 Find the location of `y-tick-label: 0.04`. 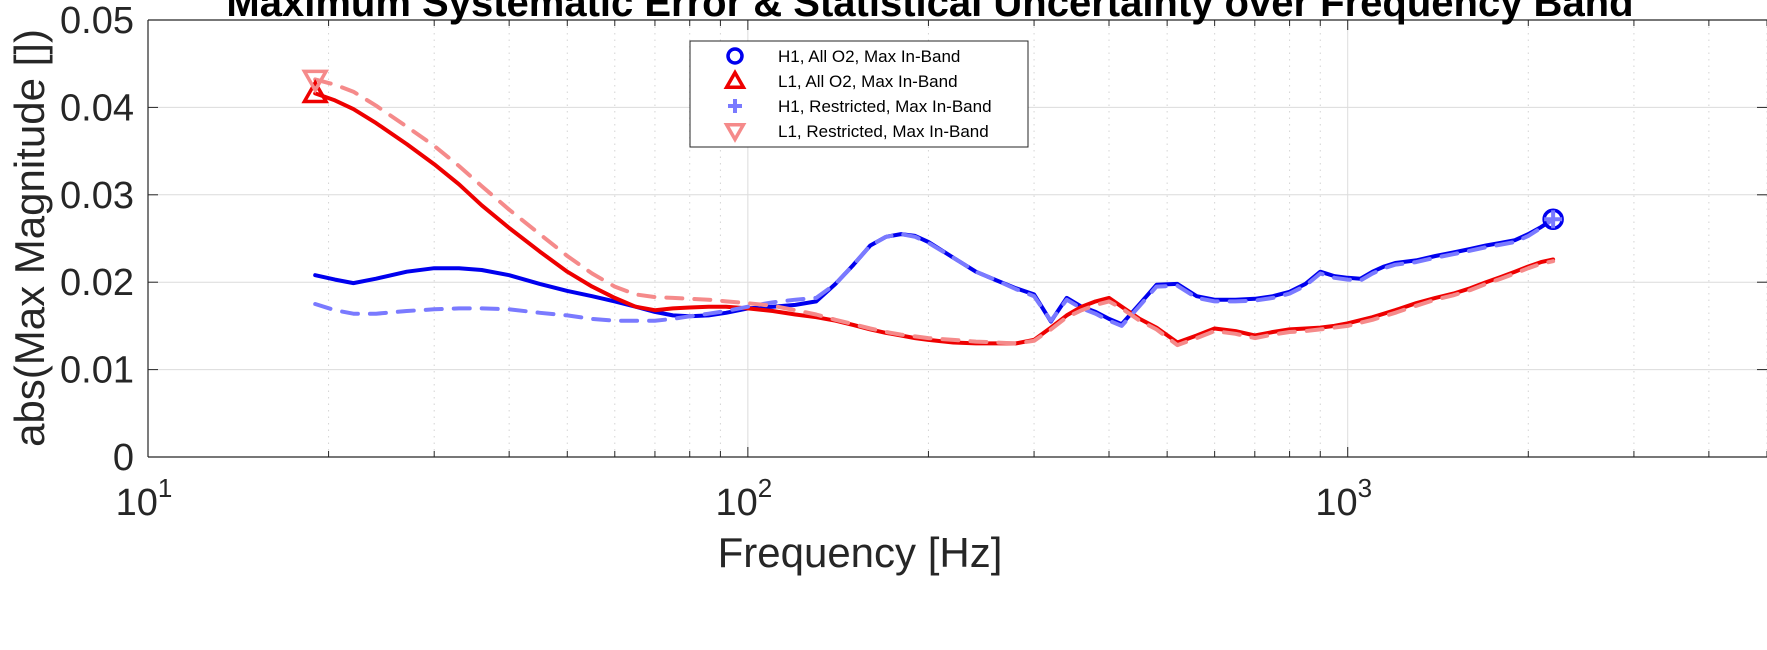

y-tick-label: 0.04 is located at coordinates (97, 108).